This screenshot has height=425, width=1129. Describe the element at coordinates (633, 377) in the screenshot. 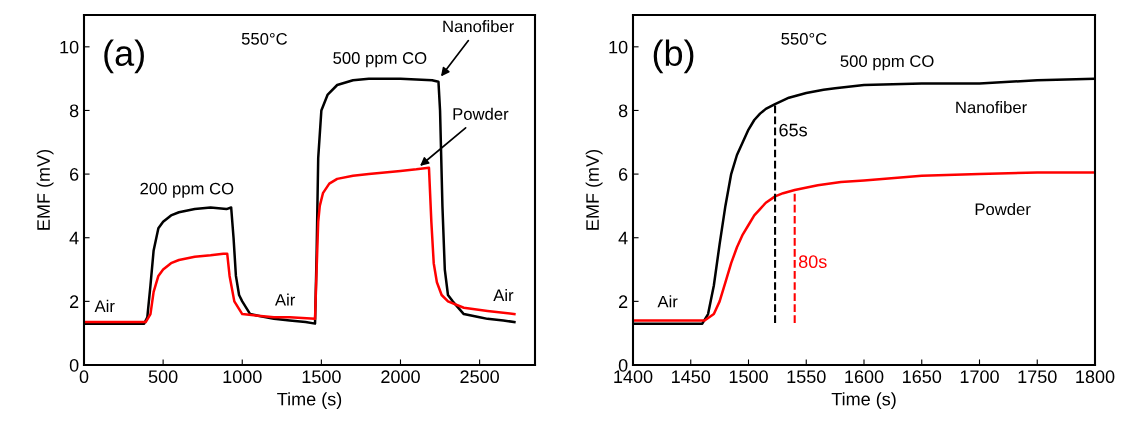

I see `x-tick-label: 1400` at that location.